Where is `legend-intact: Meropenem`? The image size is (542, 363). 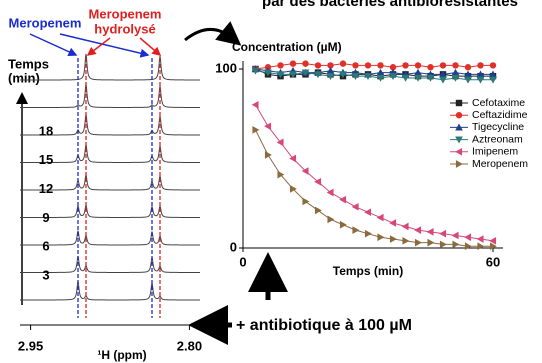 legend-intact: Meropenem is located at coordinates (45, 22).